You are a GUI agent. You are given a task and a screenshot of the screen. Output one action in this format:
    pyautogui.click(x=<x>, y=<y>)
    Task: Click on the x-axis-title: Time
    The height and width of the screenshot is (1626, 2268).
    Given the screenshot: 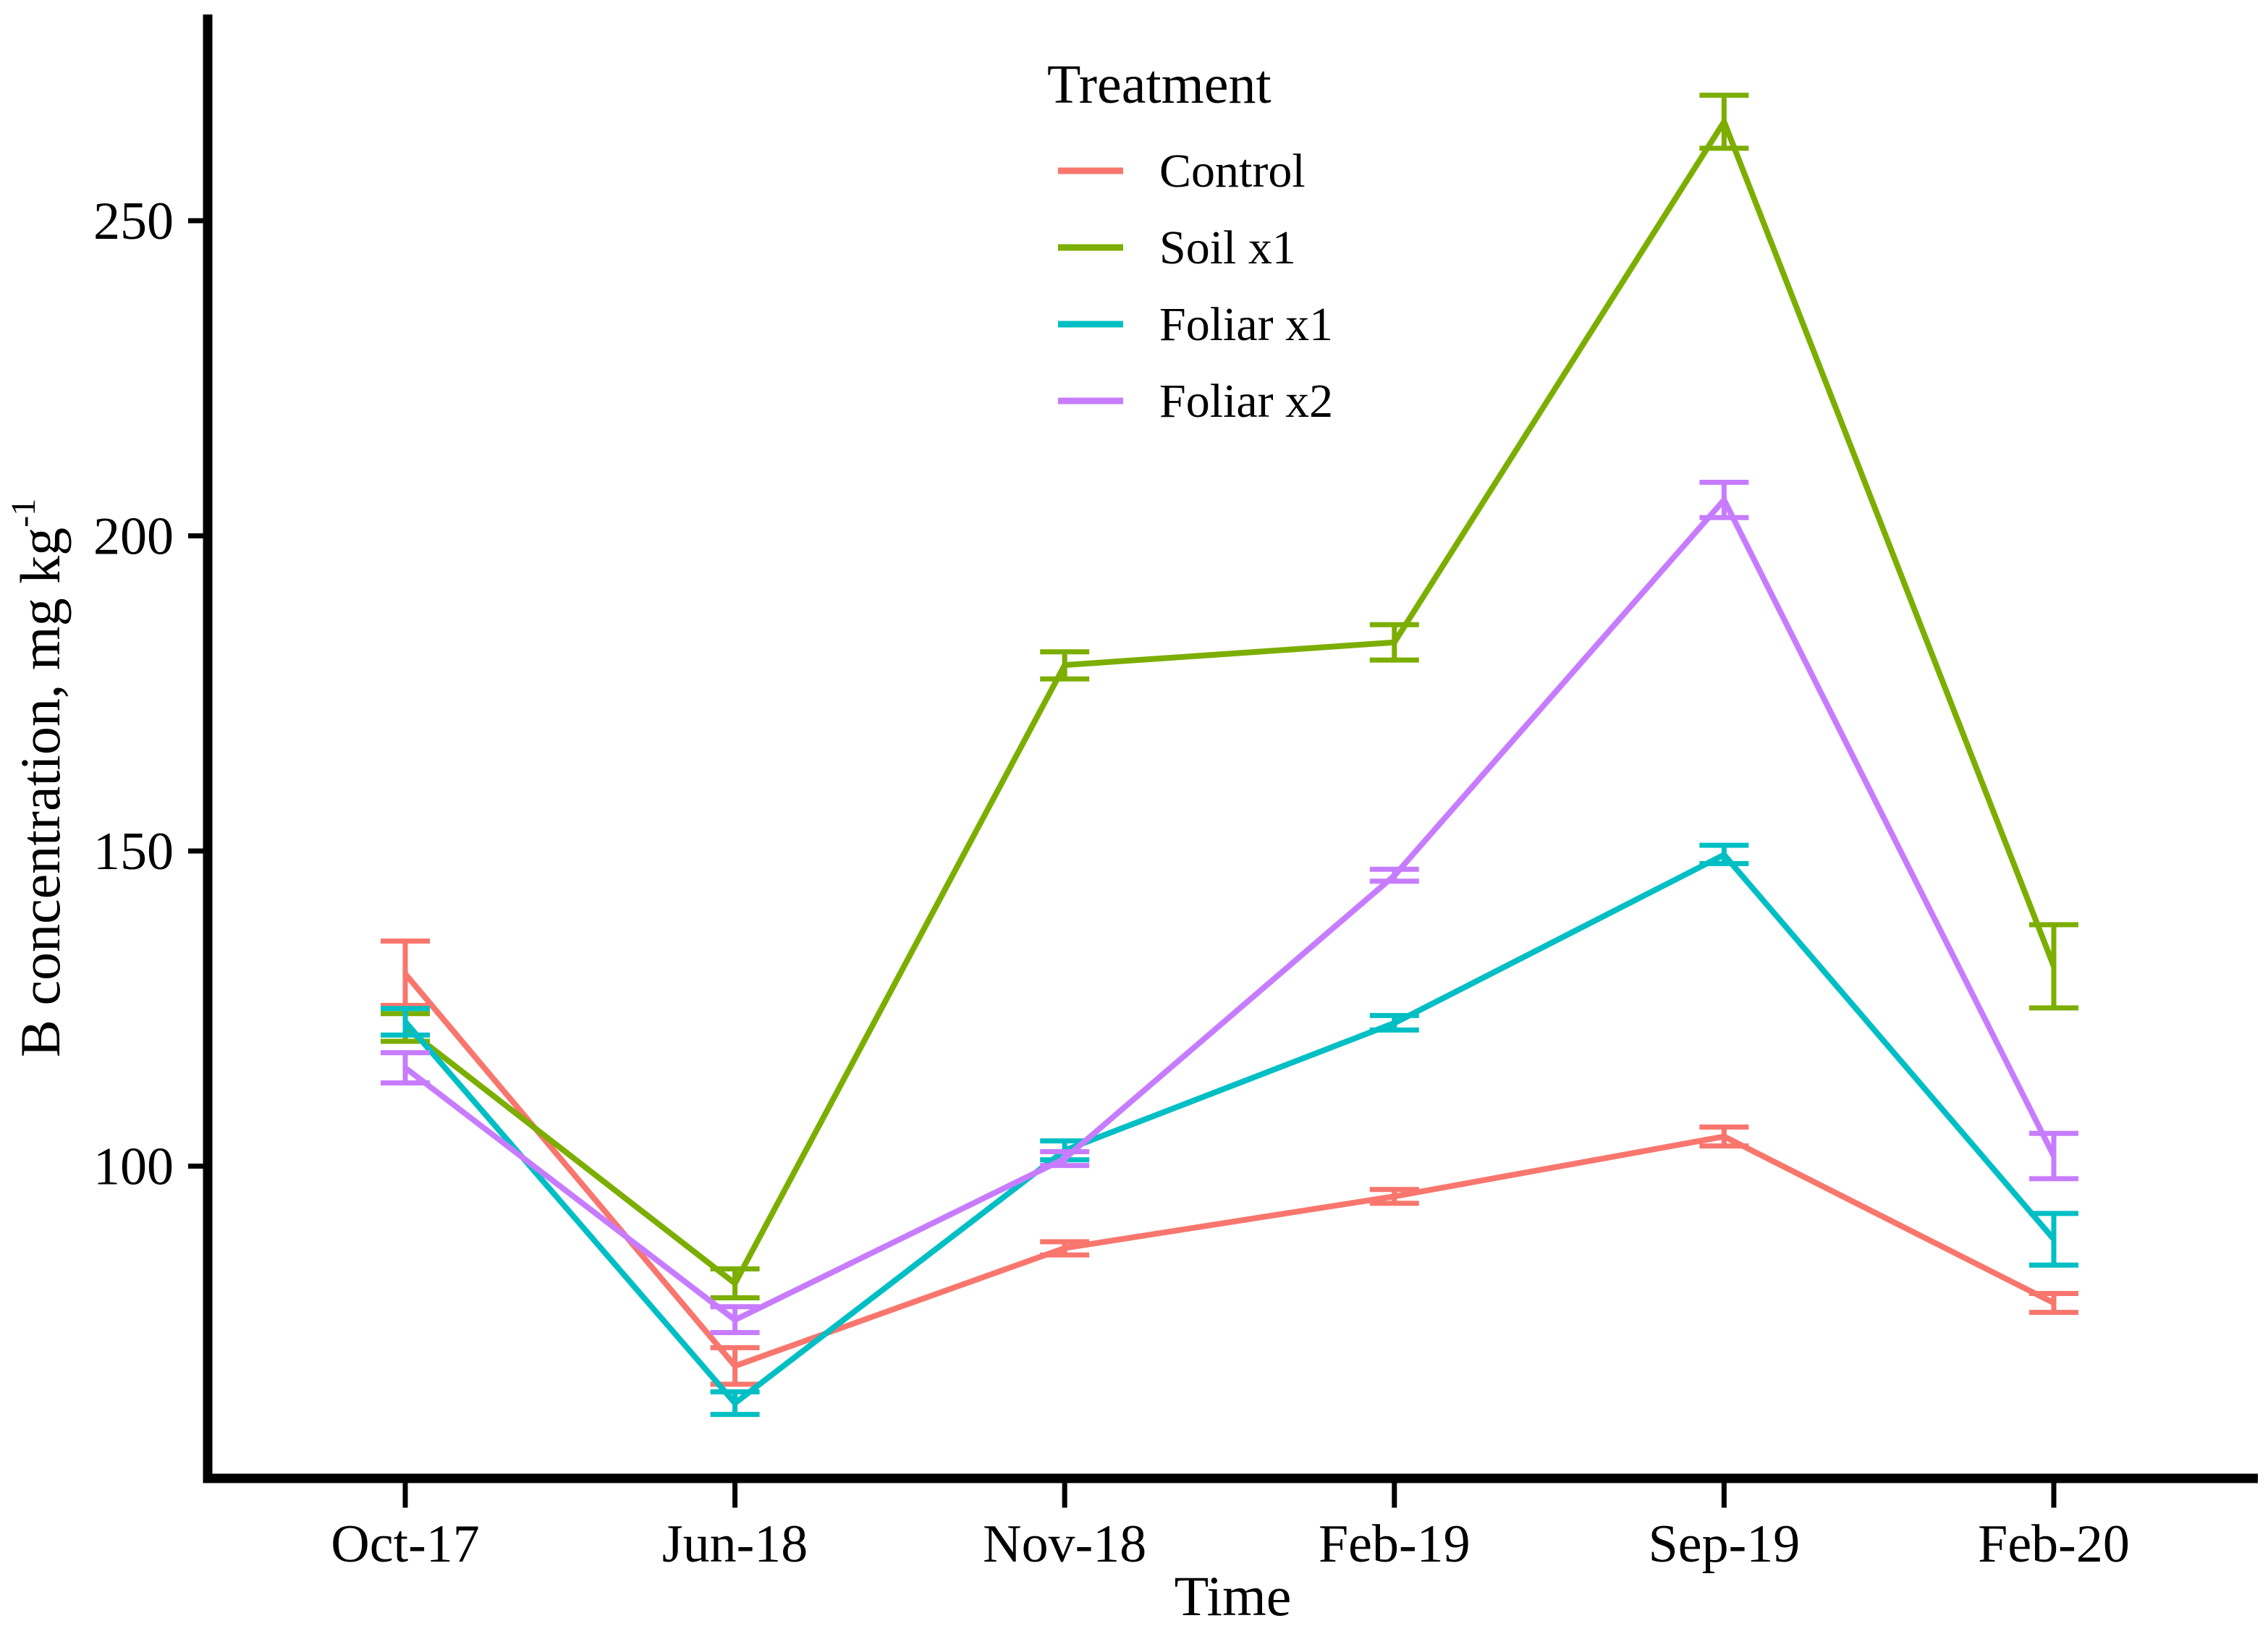 What is the action you would take?
    pyautogui.click(x=1233, y=1595)
    